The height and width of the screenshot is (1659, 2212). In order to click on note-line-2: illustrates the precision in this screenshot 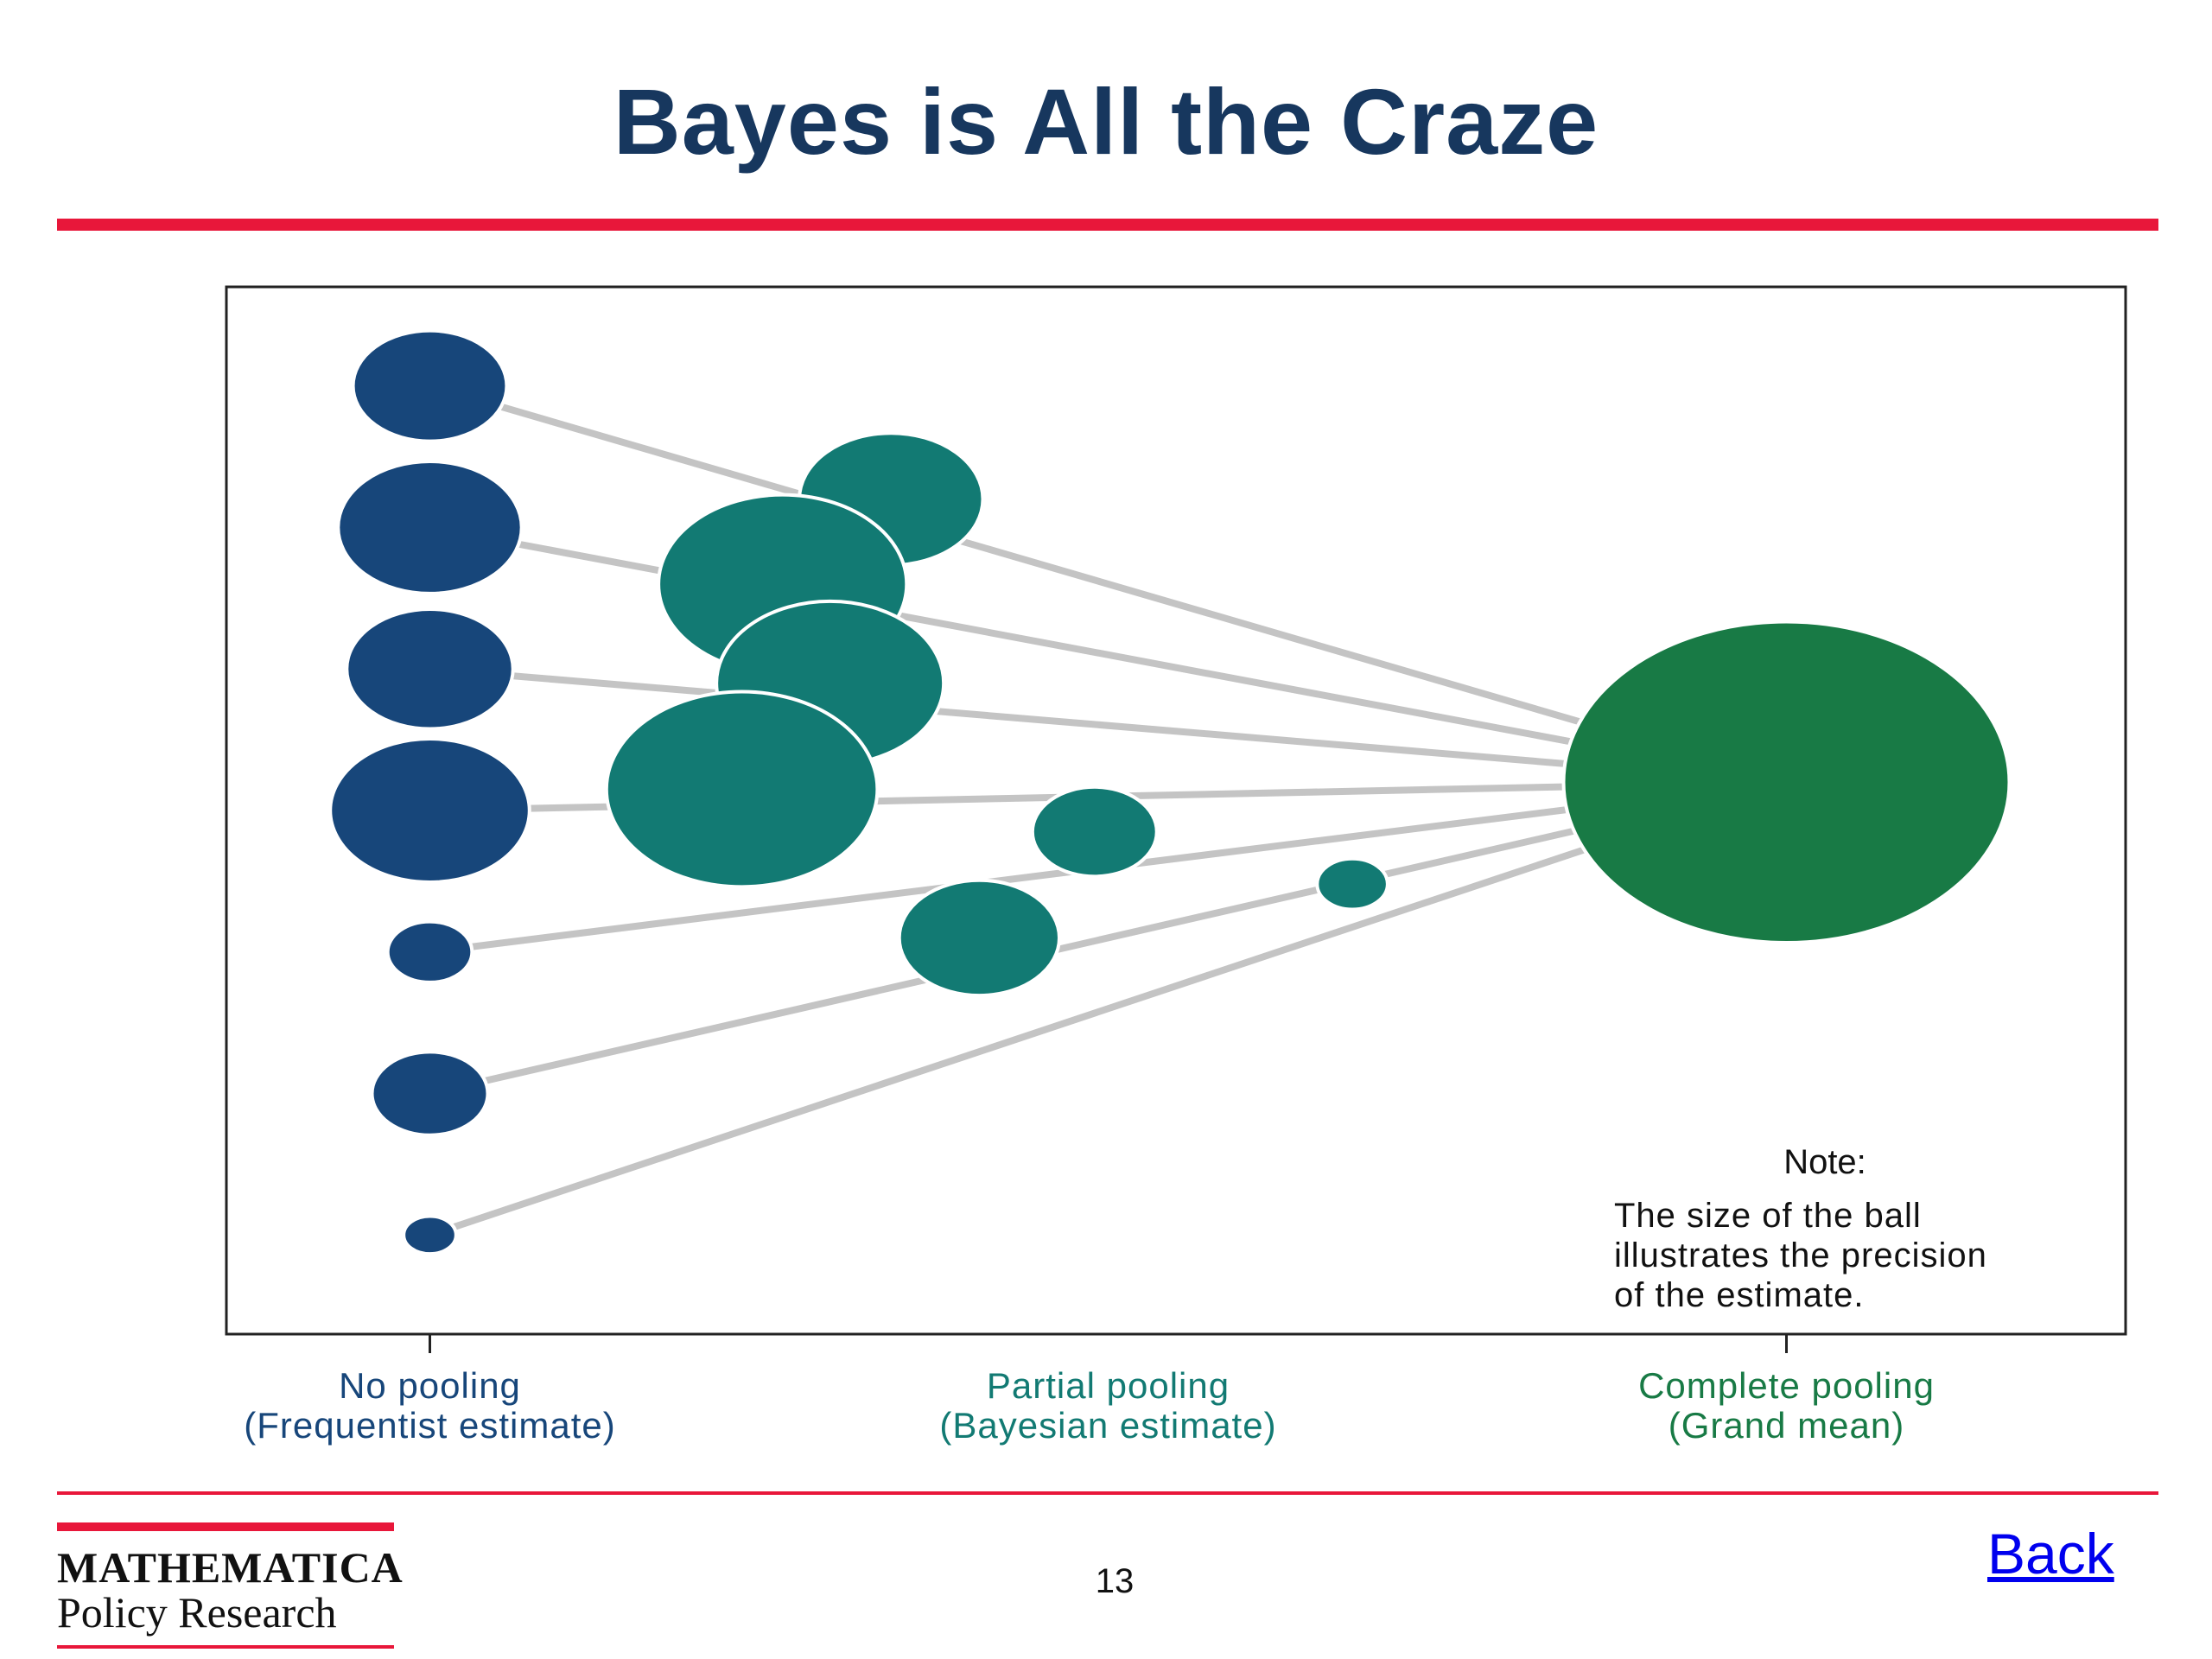, I will do `click(1800, 1255)`.